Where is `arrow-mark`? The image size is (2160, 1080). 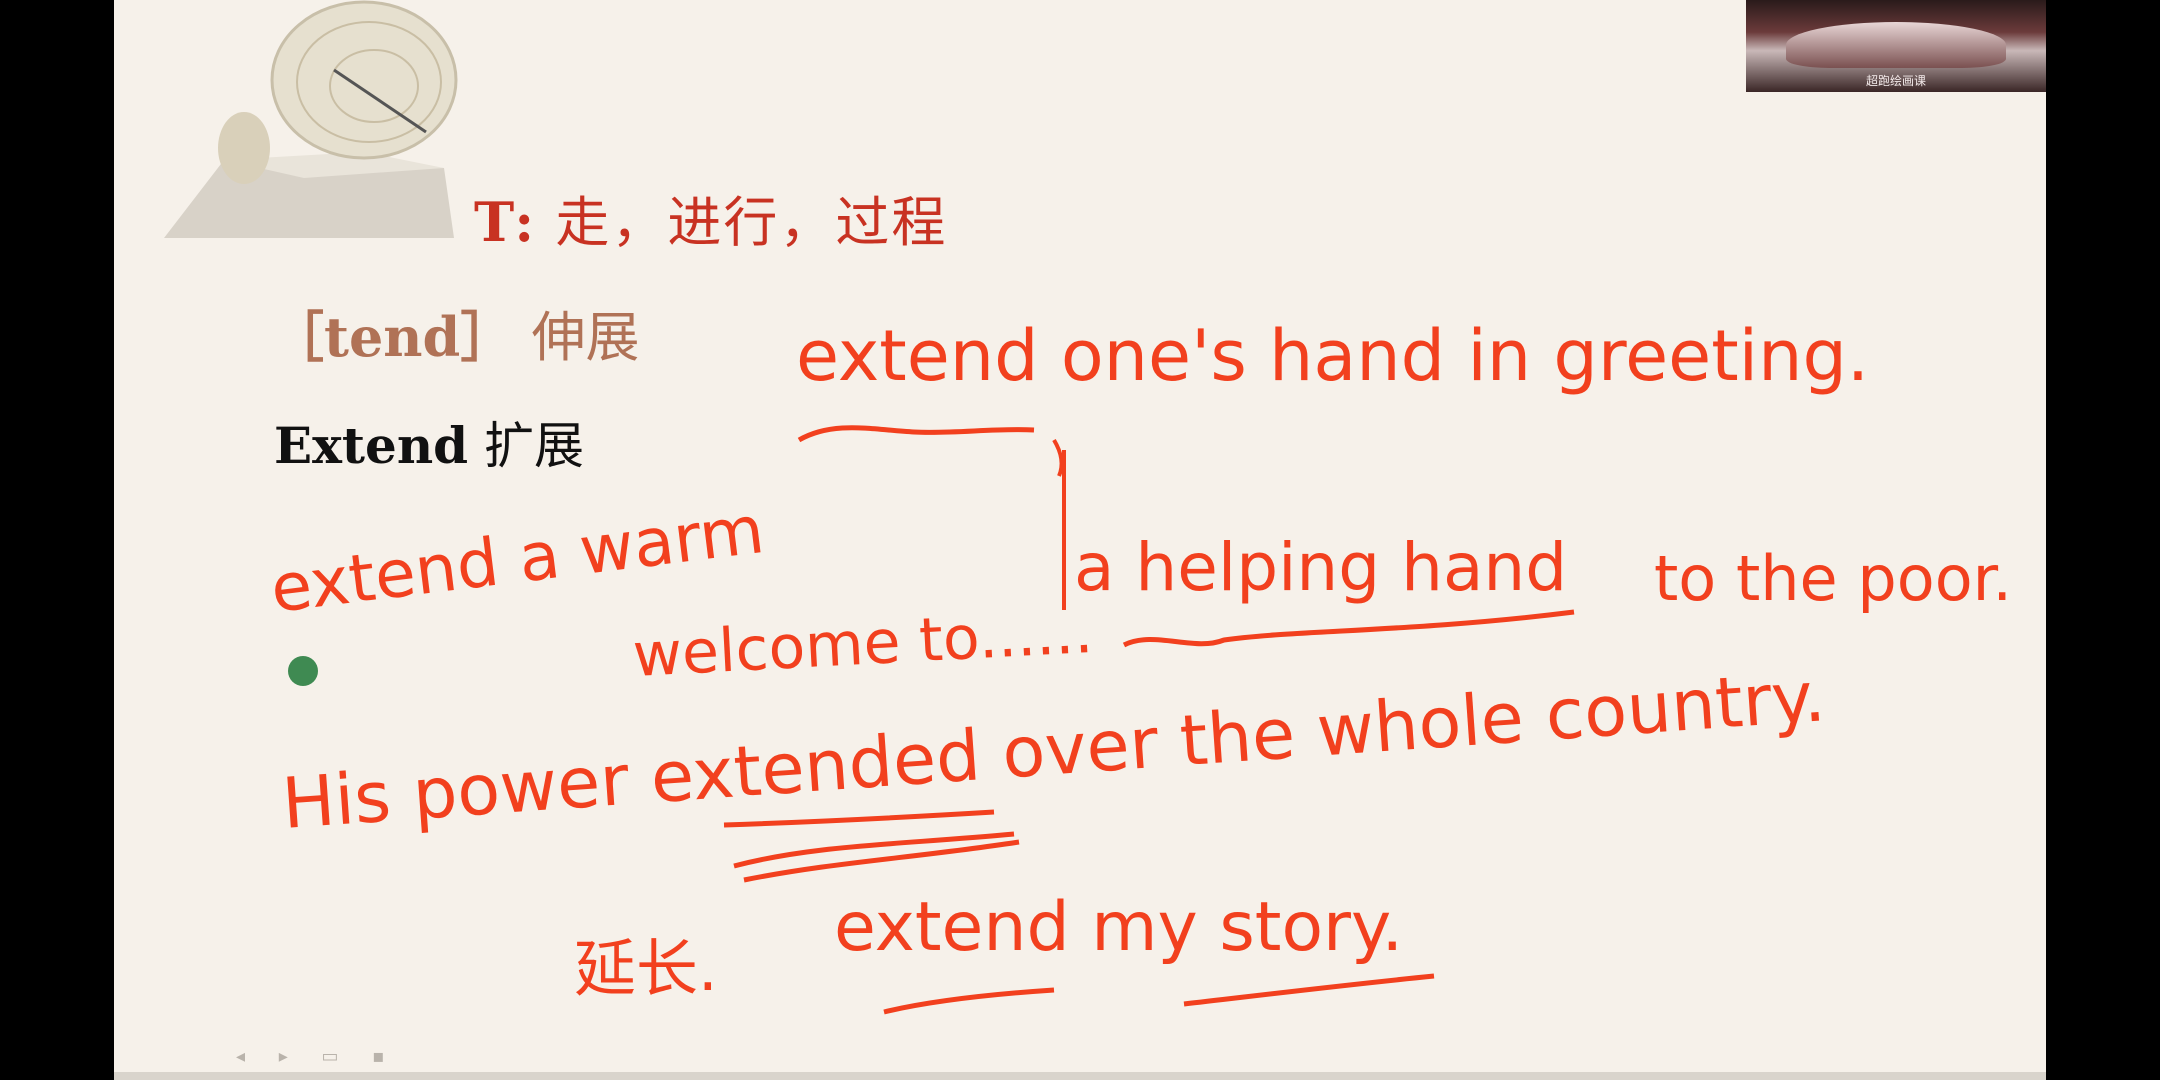
arrow-mark is located at coordinates (1058, 457).